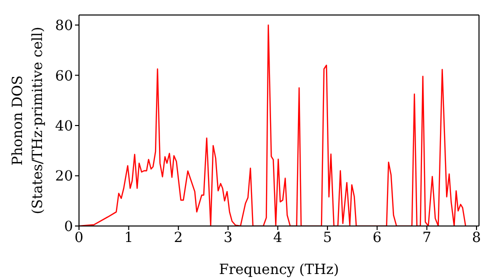 The image size is (500, 280). What do you see at coordinates (277, 238) in the screenshot?
I see `x-tick-label: 4` at bounding box center [277, 238].